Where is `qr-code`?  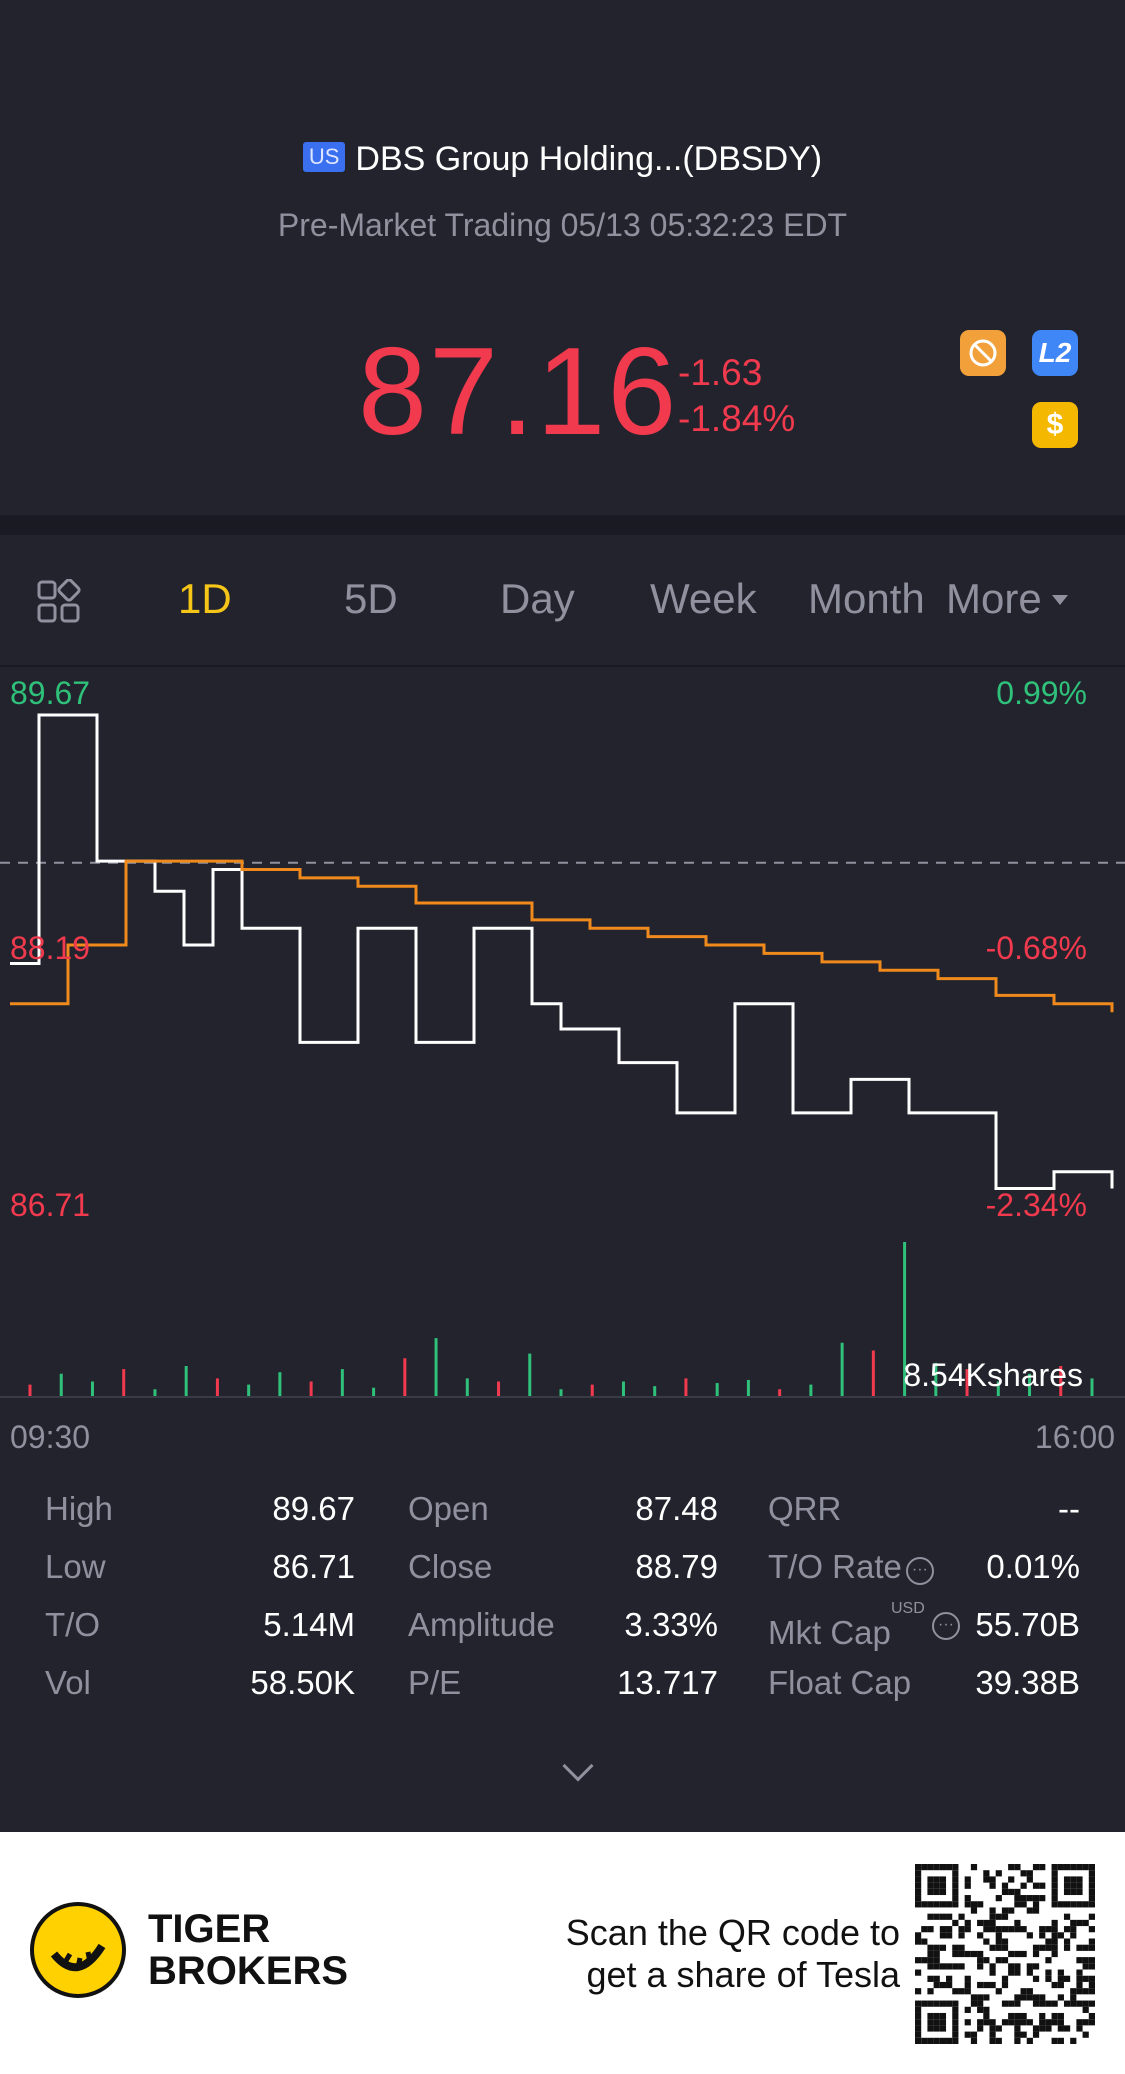
qr-code is located at coordinates (1005, 1954).